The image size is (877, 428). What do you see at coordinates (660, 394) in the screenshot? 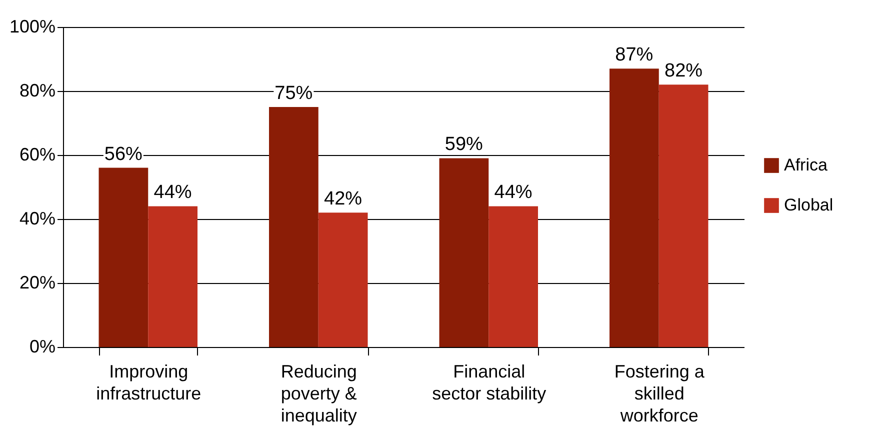
I see `x-tick-label: Fostering a skilled workforce` at bounding box center [660, 394].